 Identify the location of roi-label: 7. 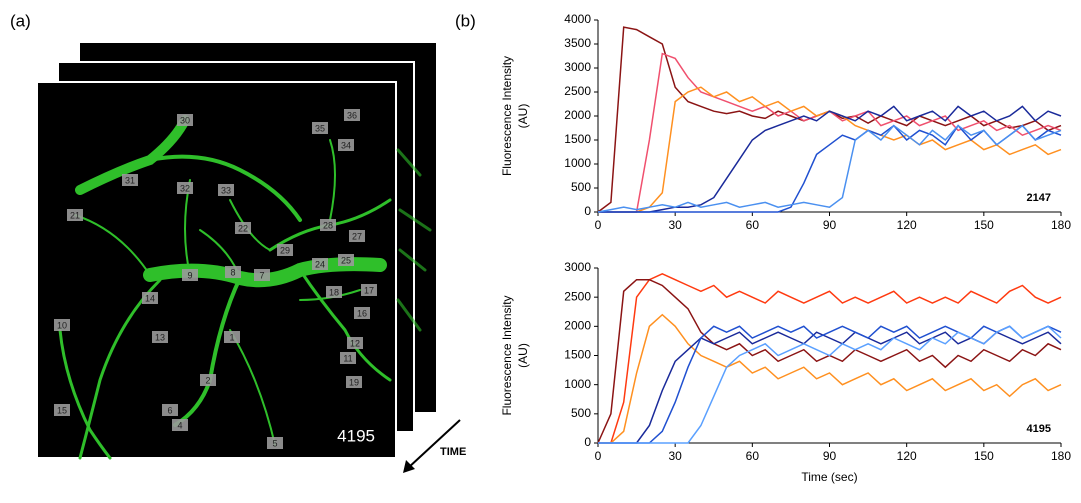
(261, 275).